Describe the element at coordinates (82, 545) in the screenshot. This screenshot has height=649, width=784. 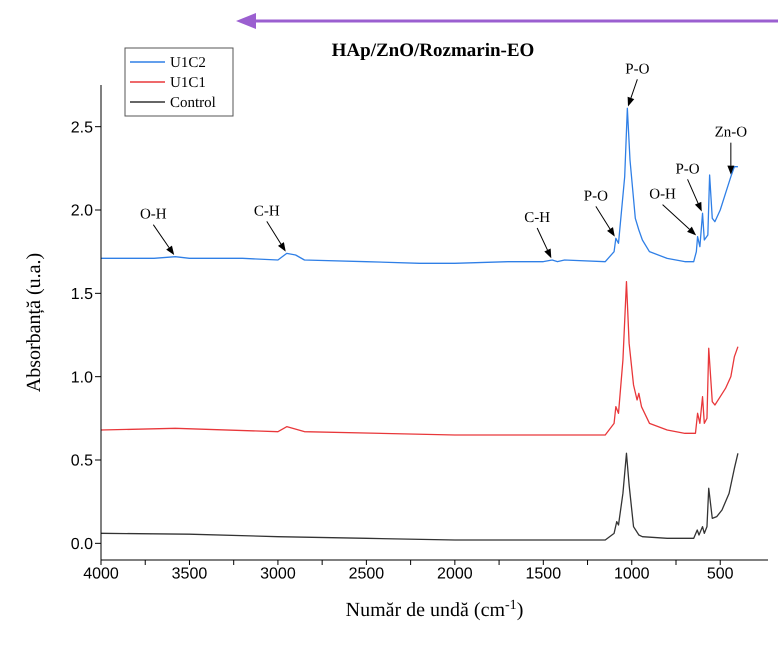
I see `y-tick-label: 0.0` at that location.